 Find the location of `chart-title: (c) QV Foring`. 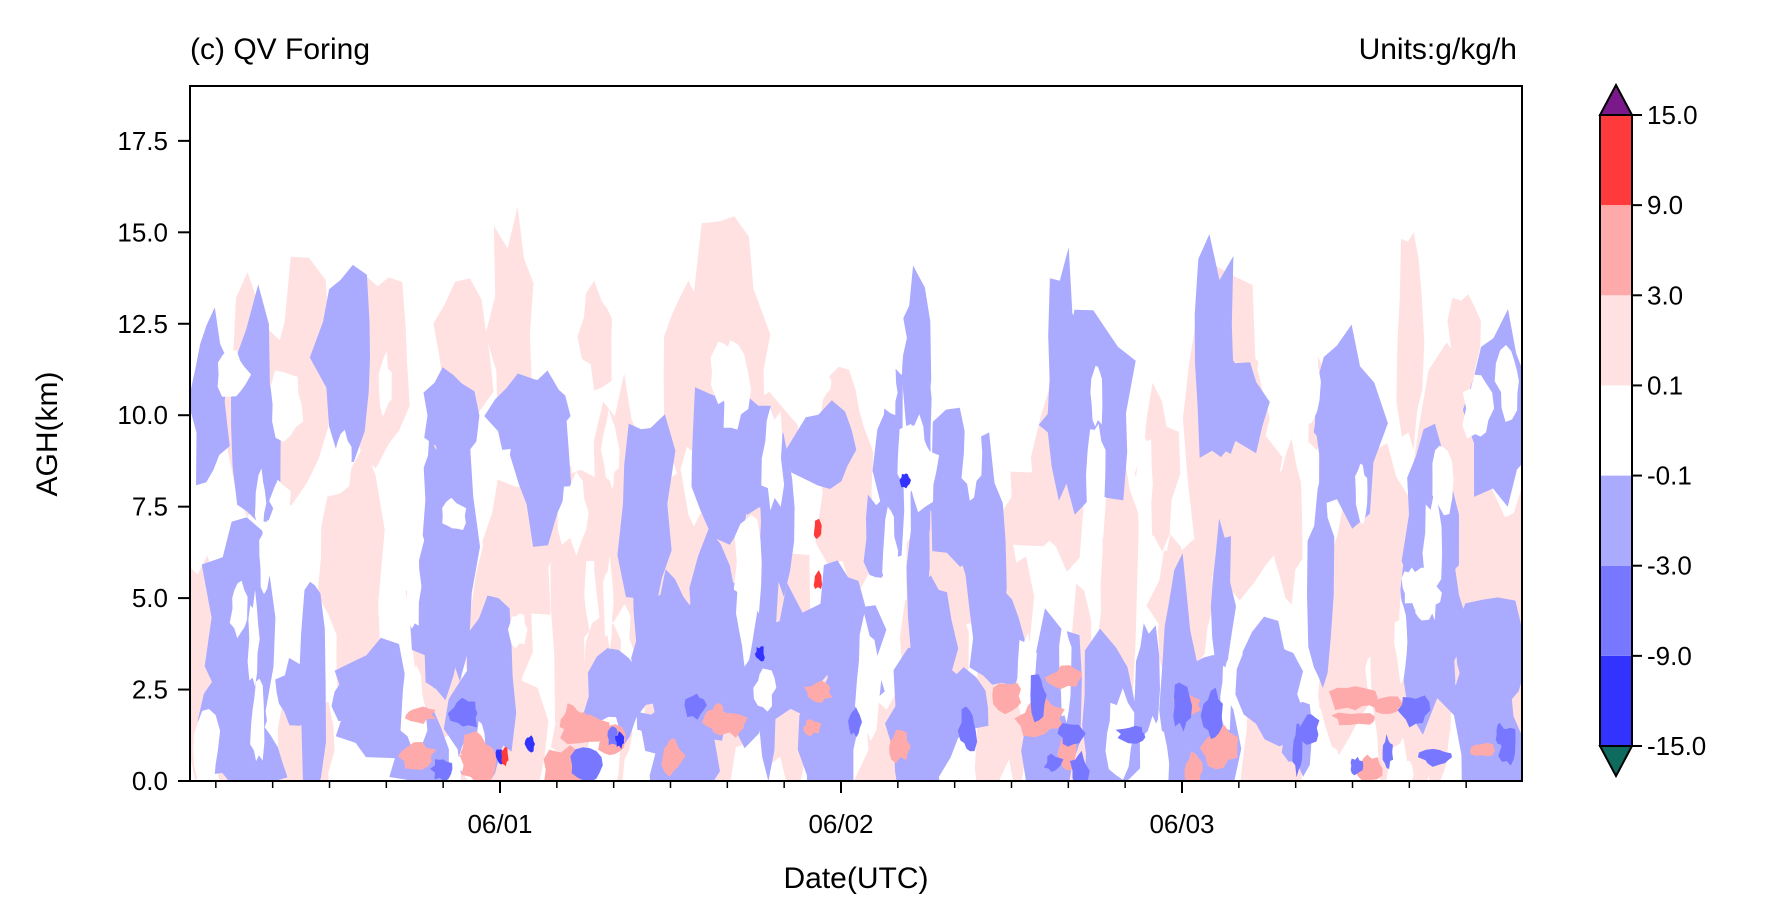

chart-title: (c) QV Foring is located at coordinates (280, 49).